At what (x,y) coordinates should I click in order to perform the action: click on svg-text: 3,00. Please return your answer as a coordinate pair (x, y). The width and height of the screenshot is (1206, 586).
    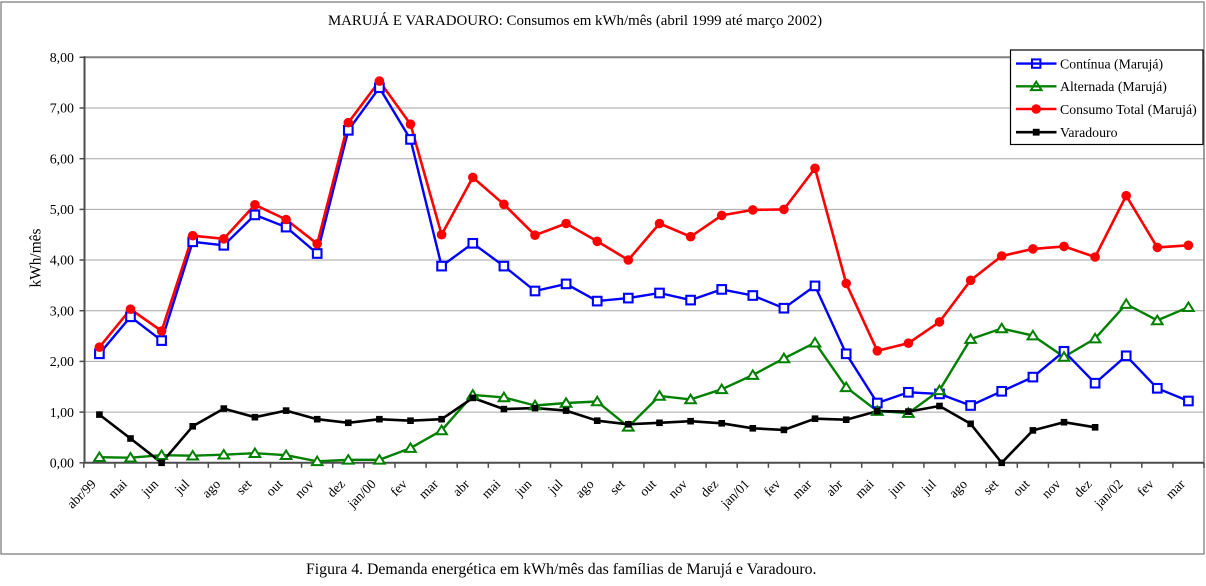
    Looking at the image, I should click on (62, 311).